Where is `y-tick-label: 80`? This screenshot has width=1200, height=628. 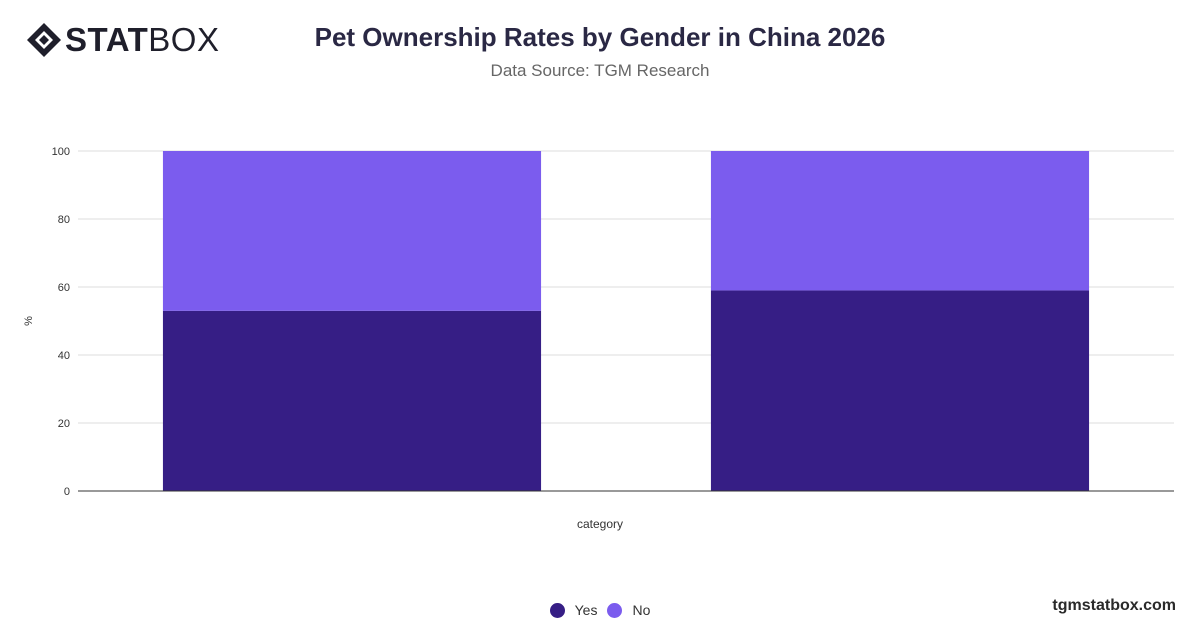
y-tick-label: 80 is located at coordinates (64, 220).